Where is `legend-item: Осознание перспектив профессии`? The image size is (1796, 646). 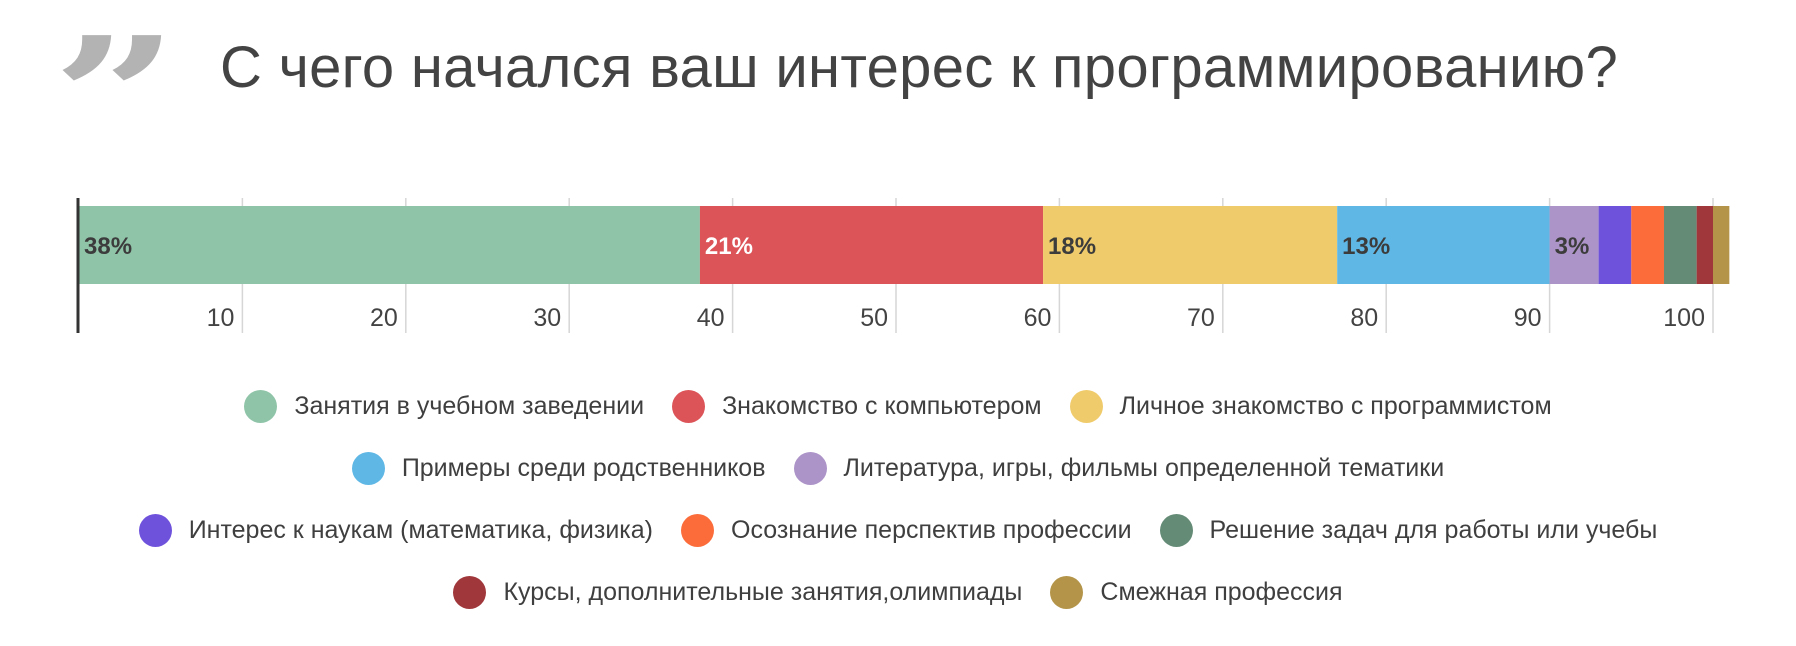 legend-item: Осознание перспектив профессии is located at coordinates (906, 530).